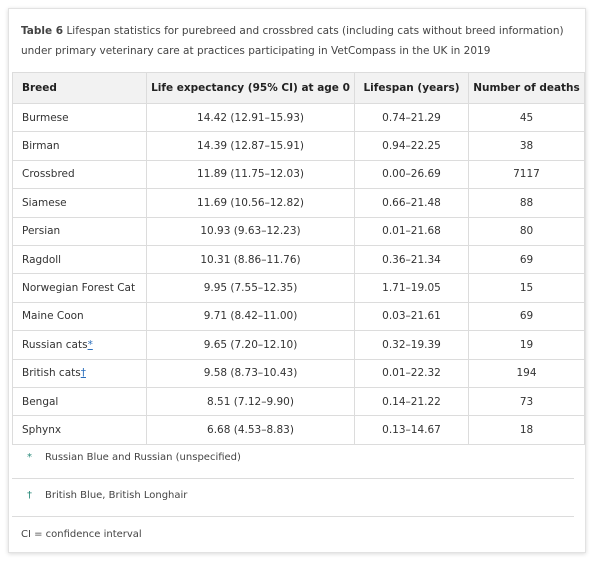  What do you see at coordinates (411, 259) in the screenshot?
I see `lifespan-cell: 0.36–21.34` at bounding box center [411, 259].